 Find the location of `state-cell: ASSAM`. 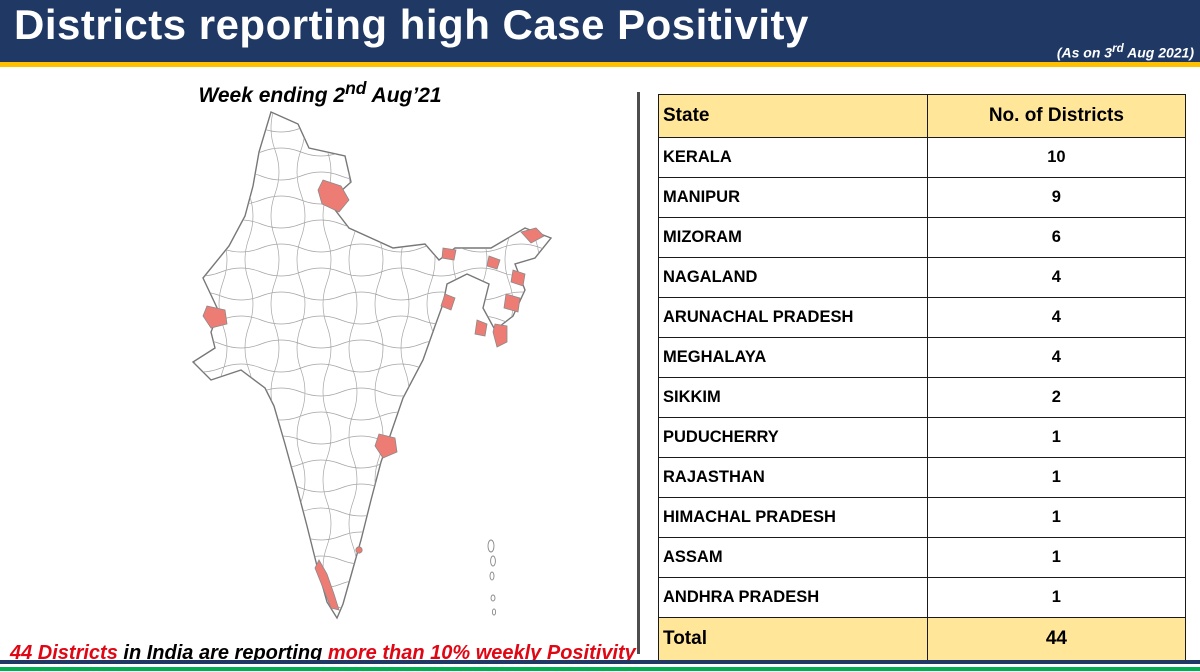

state-cell: ASSAM is located at coordinates (793, 557).